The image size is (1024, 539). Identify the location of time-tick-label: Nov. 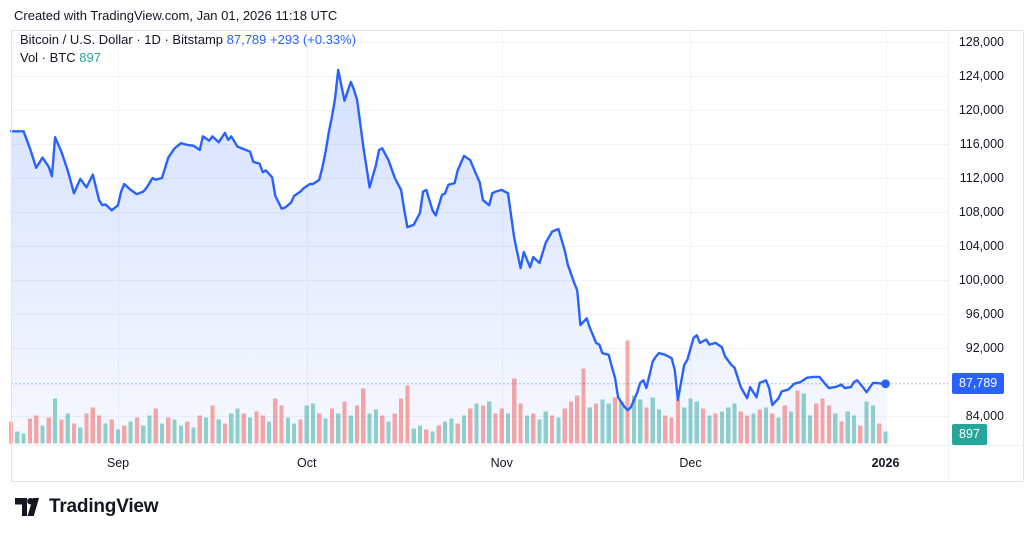
(501, 463).